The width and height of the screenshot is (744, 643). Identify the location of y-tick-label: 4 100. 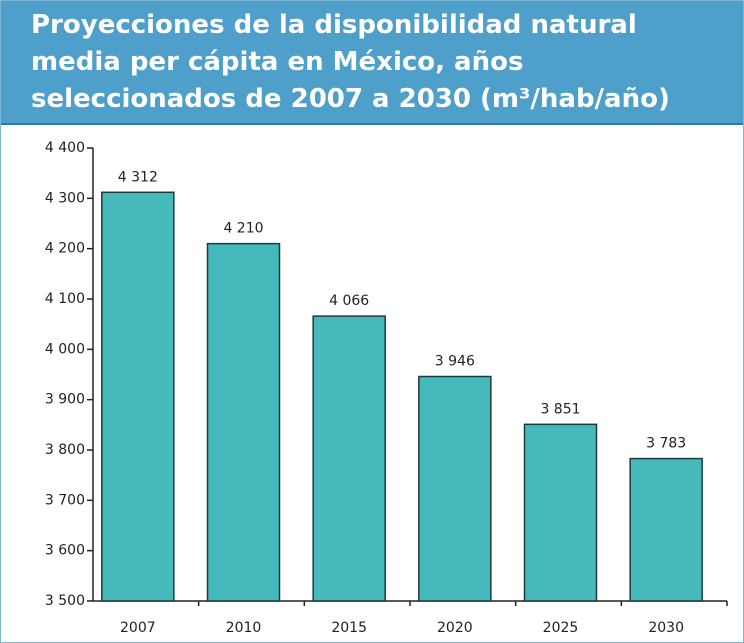
(65, 299).